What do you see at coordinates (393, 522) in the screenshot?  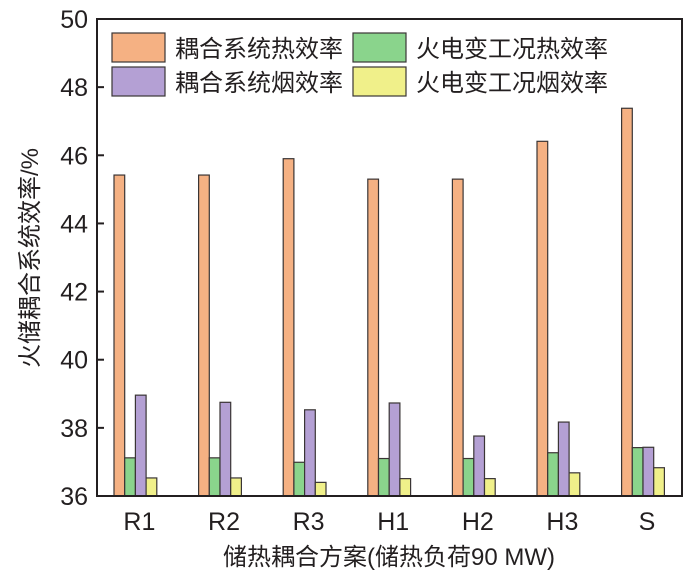 I see `x-tick-label: H1` at bounding box center [393, 522].